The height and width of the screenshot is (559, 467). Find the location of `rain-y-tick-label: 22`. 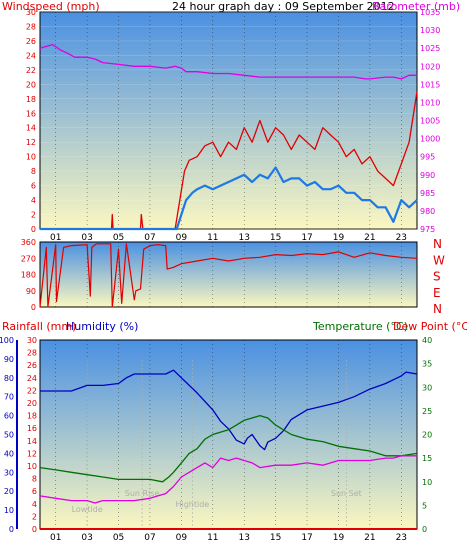

rain-y-tick-label: 22 is located at coordinates (32, 390).